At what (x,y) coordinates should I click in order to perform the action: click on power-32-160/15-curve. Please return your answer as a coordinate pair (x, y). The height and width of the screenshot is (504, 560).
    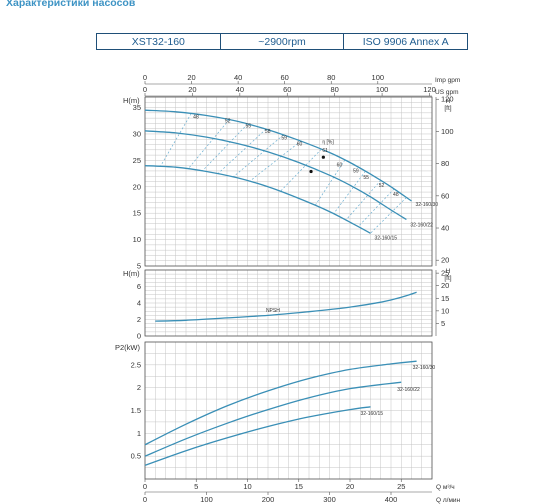
    Looking at the image, I should click on (257, 436).